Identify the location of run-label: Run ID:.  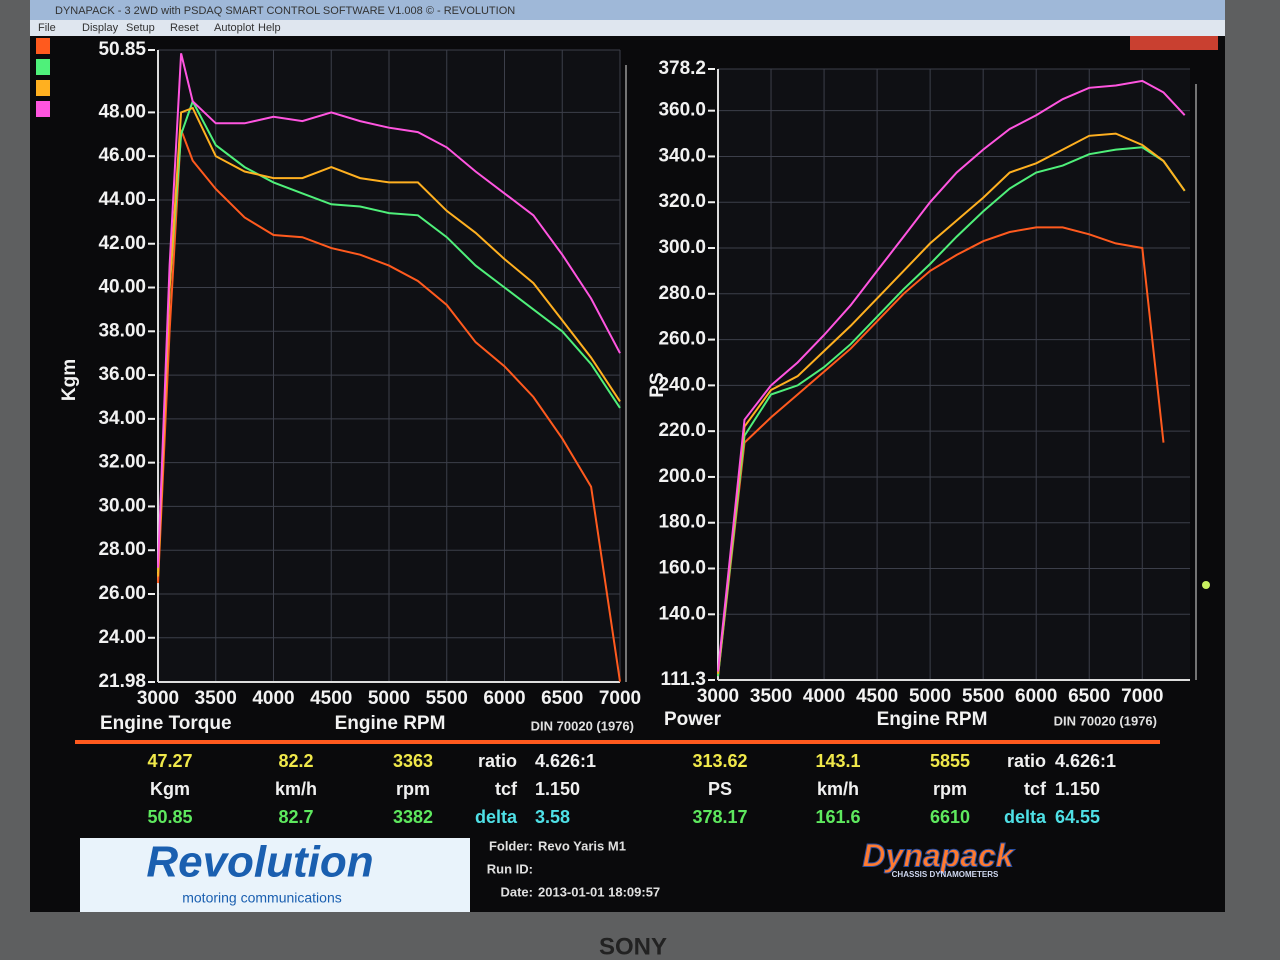
(510, 868).